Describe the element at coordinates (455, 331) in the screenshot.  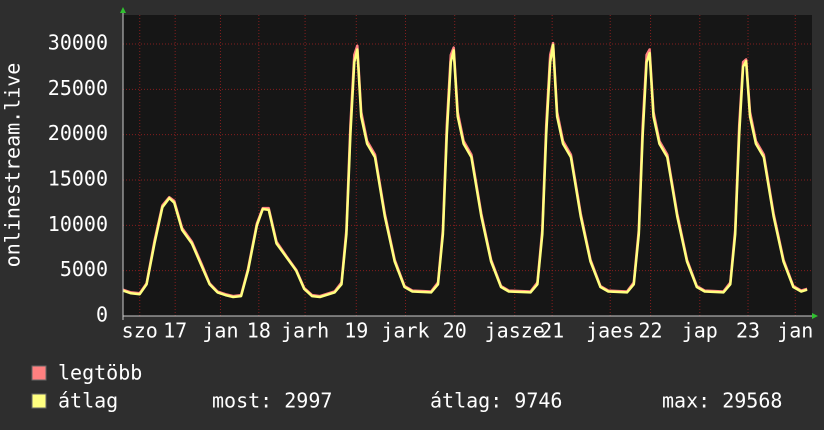
I see `x-tick-label: 20` at that location.